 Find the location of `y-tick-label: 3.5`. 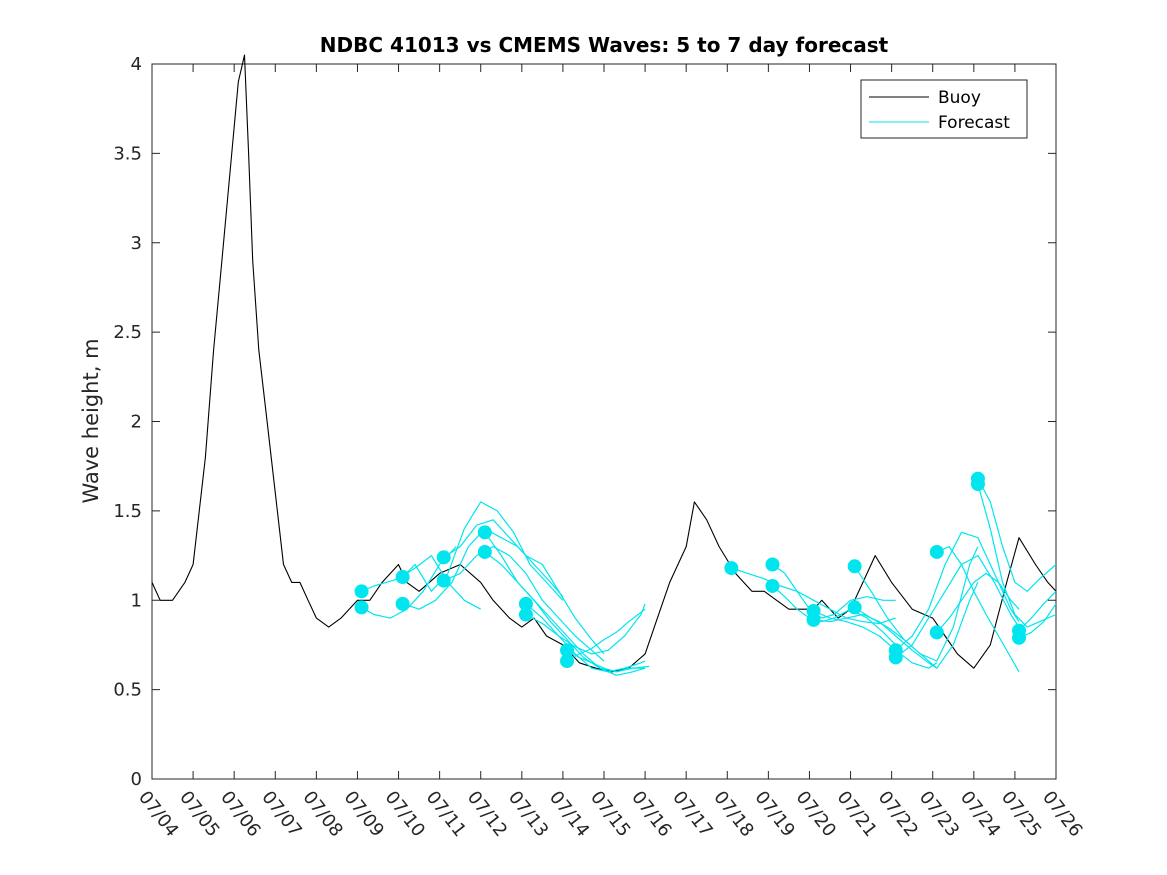

y-tick-label: 3.5 is located at coordinates (127, 153).